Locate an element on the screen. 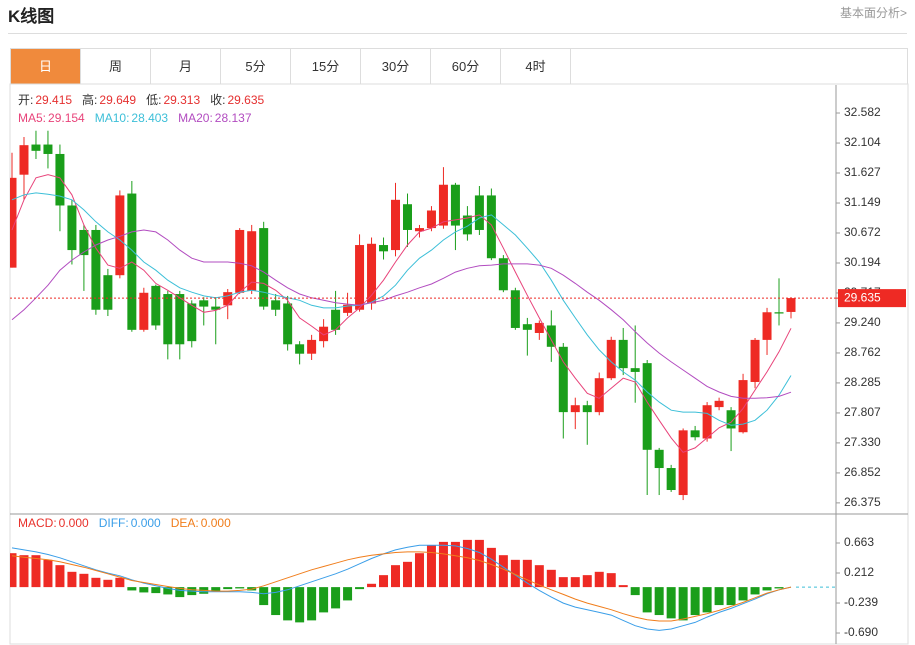  period-tab: 15分 is located at coordinates (326, 66).